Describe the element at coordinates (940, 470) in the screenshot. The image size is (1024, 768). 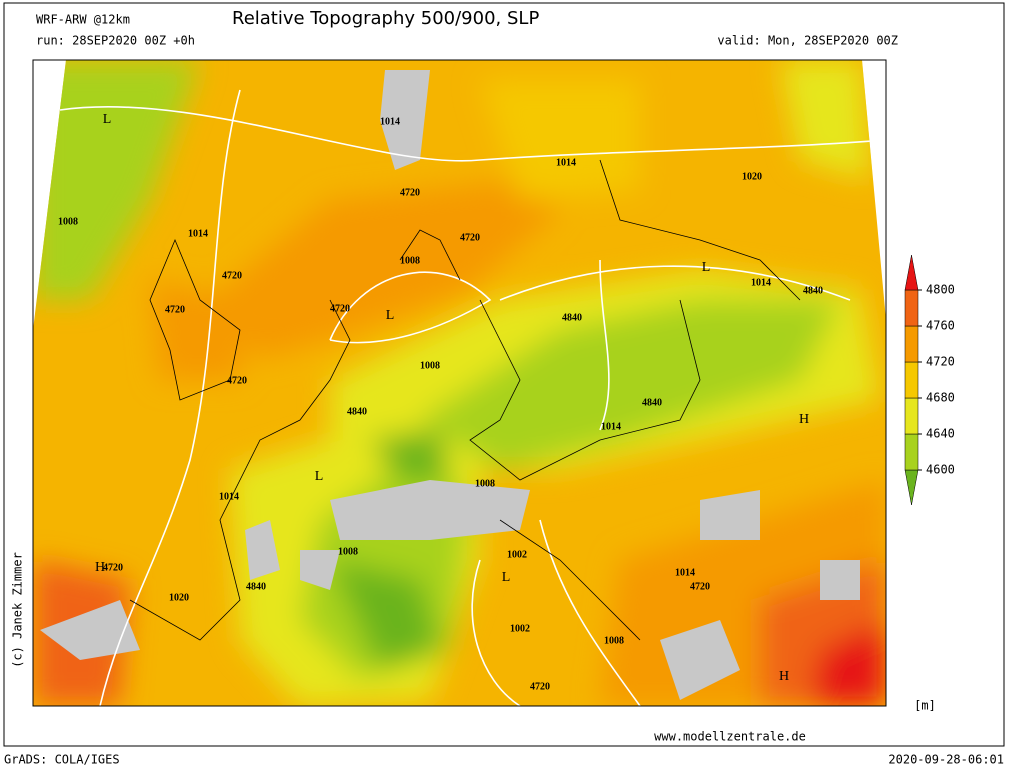
I see `colorbar-tick-label: 4600` at that location.